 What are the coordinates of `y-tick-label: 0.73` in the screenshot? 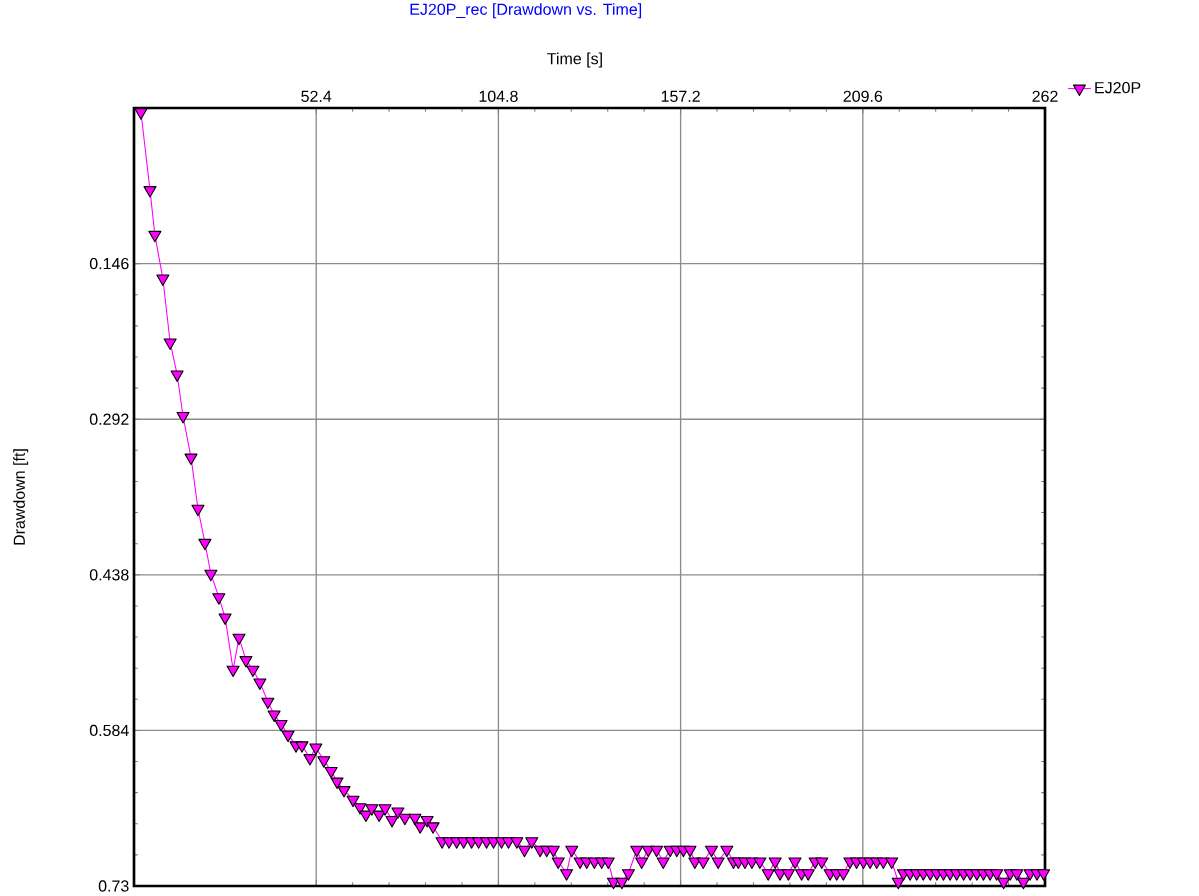 It's located at (113, 886).